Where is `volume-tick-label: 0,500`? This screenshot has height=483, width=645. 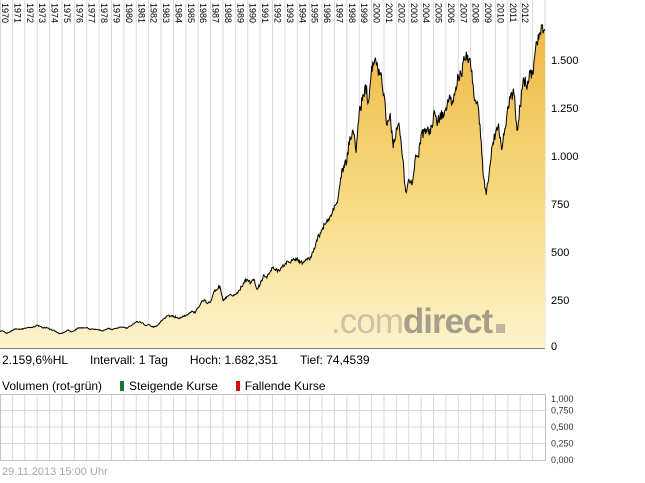
volume-tick-label: 0,500 is located at coordinates (562, 427).